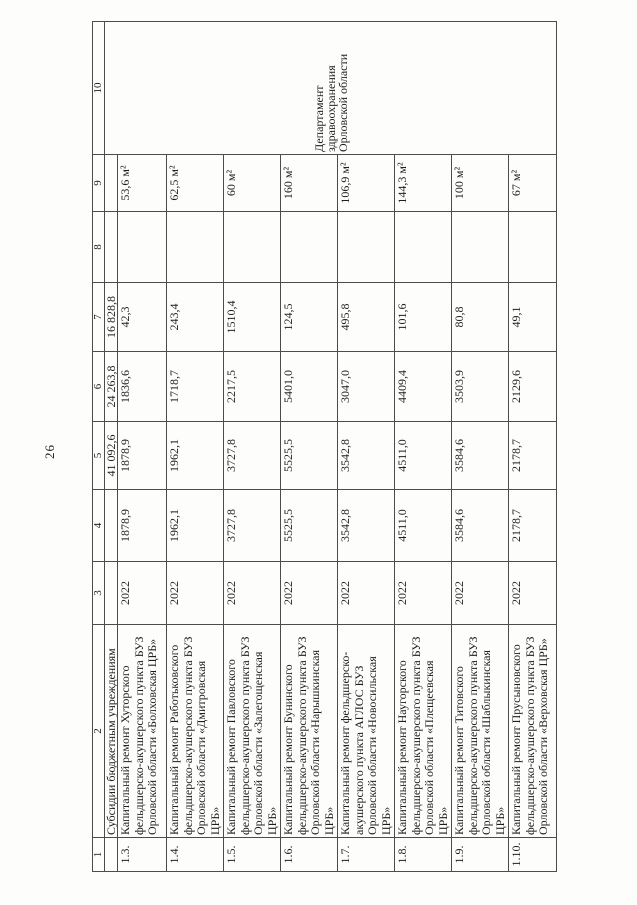 This screenshot has height=905, width=637. I want to click on amount-cell: 243,4, so click(195, 317).